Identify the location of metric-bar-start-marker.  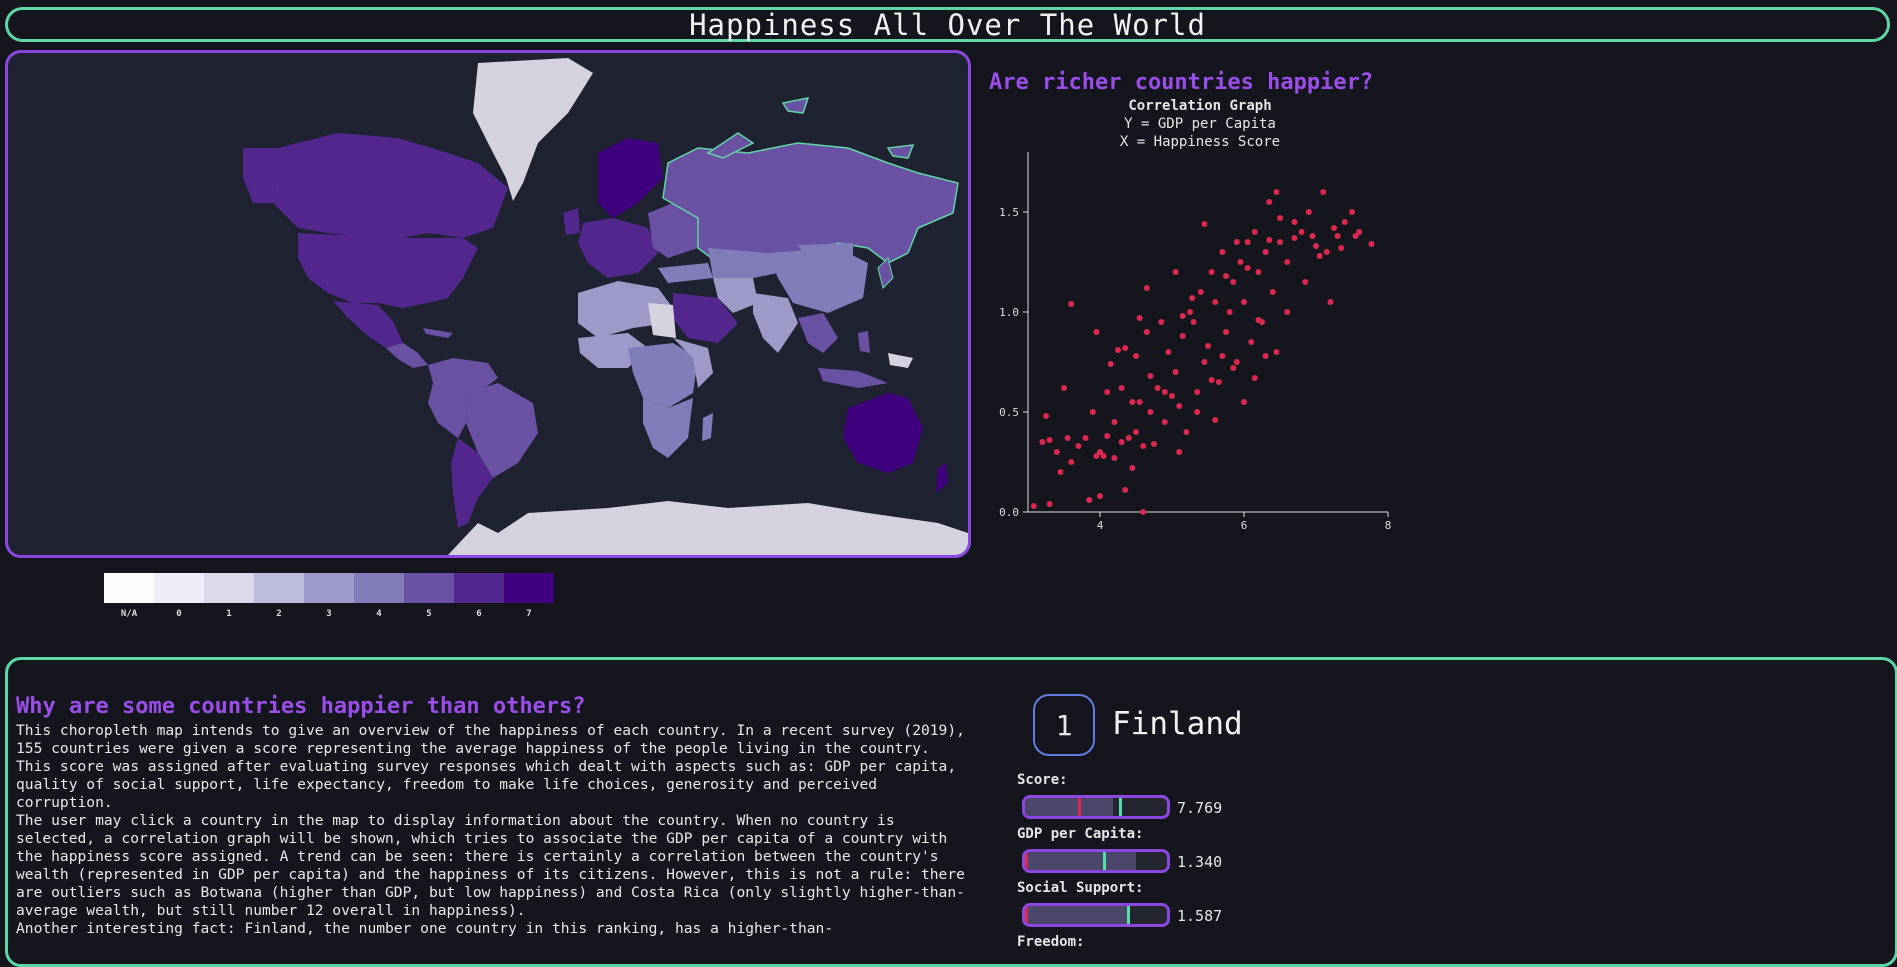
(1026, 861).